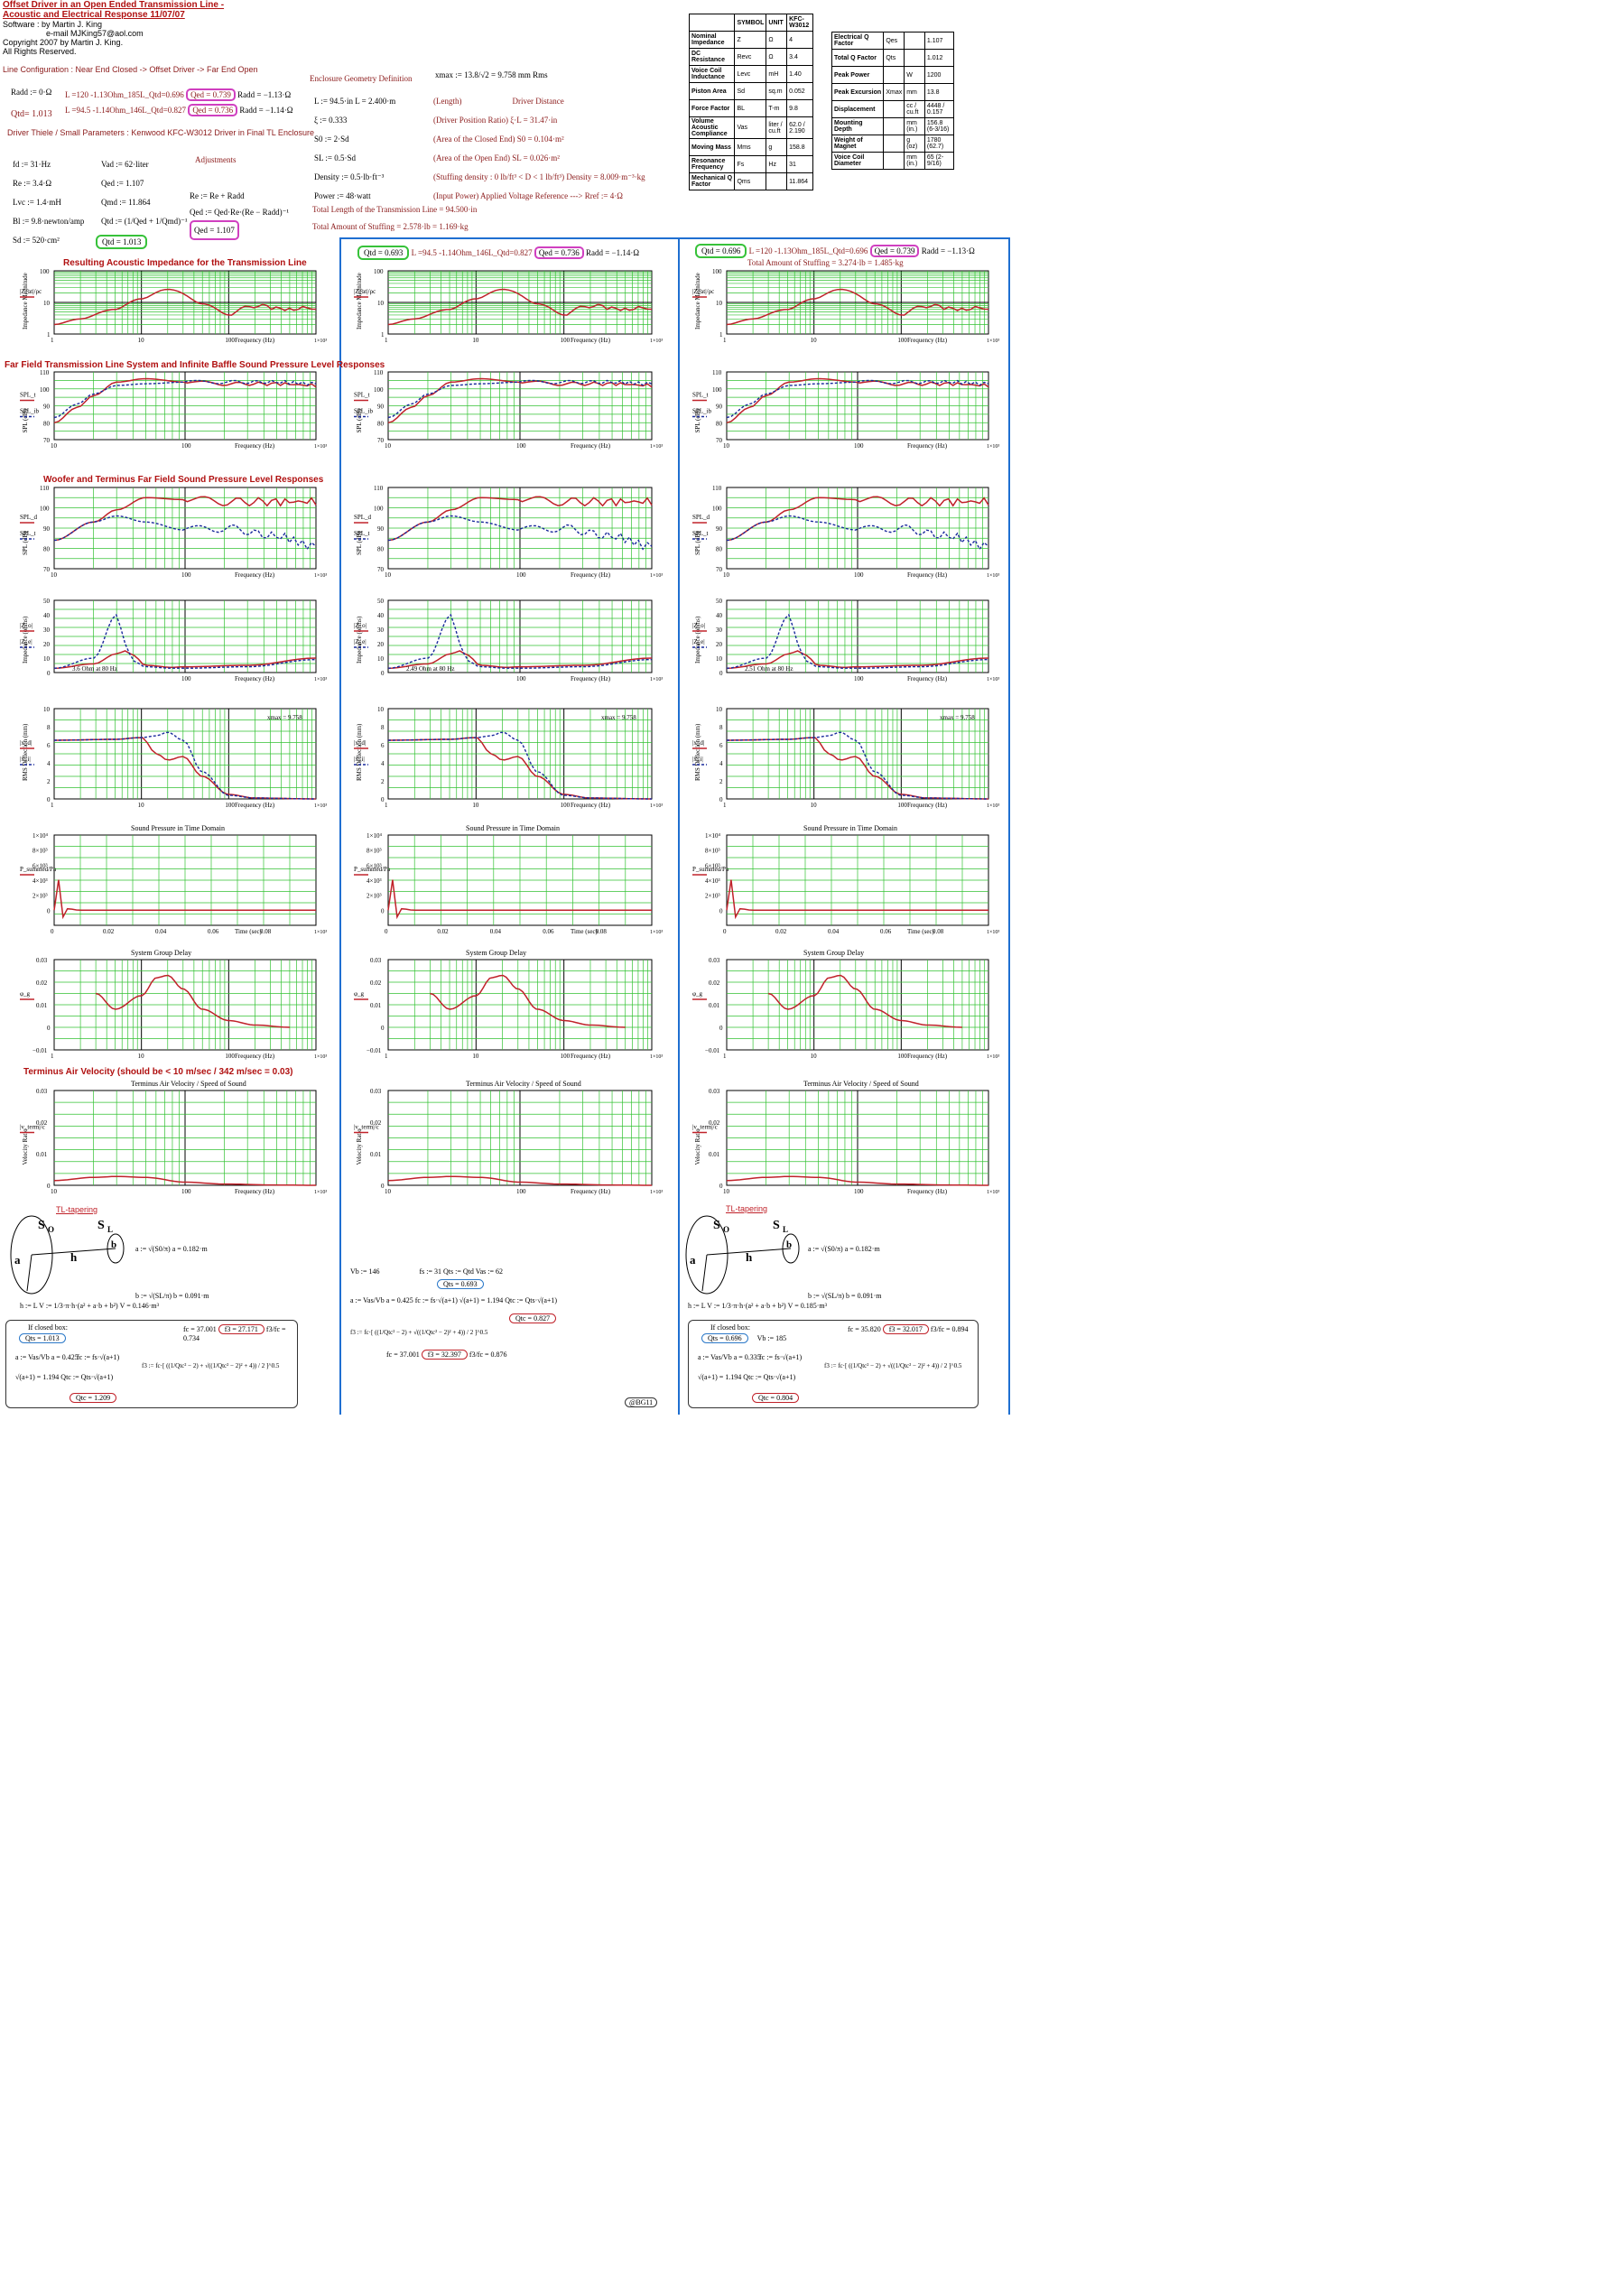 This screenshot has width=1624, height=2274. Describe the element at coordinates (26, 1146) in the screenshot. I see `y-axis-label: Velocity Ratio` at that location.